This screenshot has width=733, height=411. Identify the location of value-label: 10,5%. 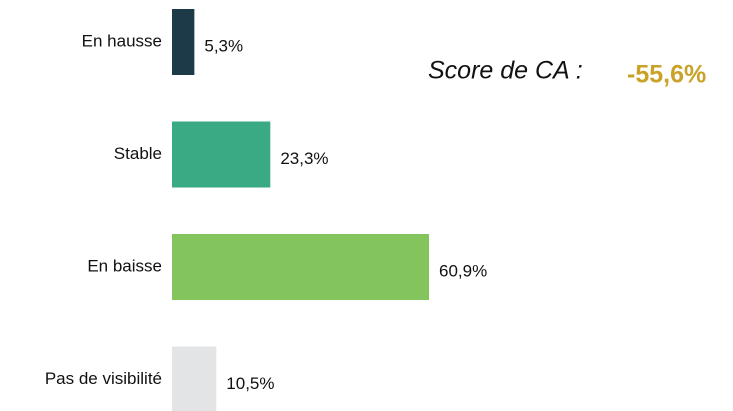
(250, 383).